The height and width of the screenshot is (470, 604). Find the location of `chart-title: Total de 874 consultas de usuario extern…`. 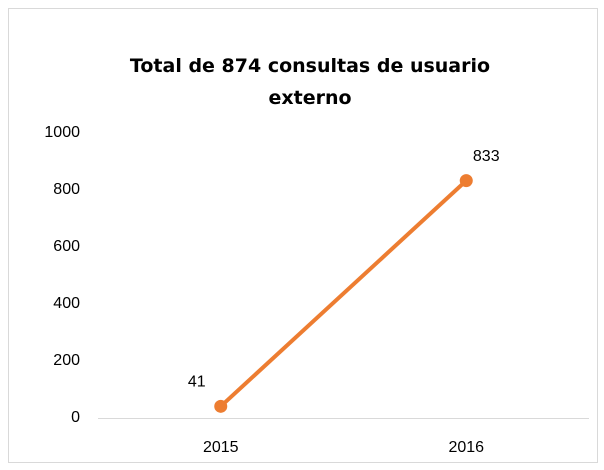

chart-title: Total de 874 consultas de usuario extern… is located at coordinates (310, 82).